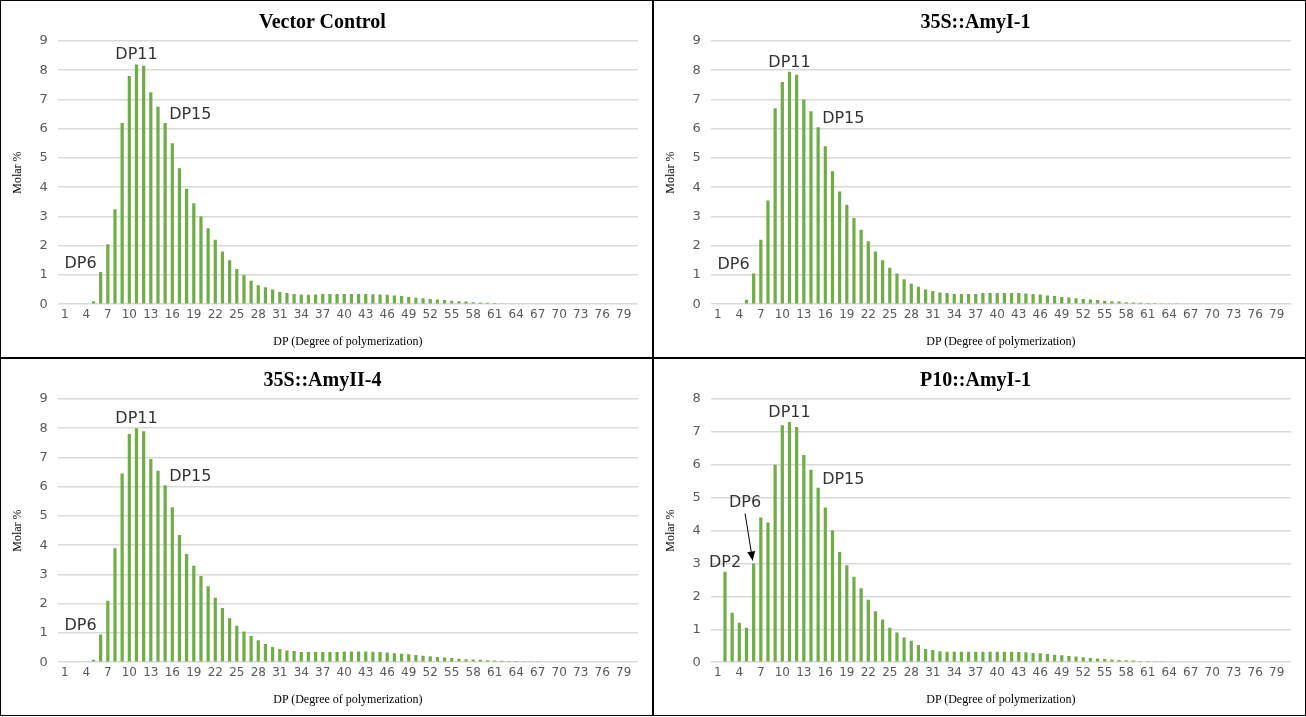 The image size is (1306, 717). Describe the element at coordinates (237, 313) in the screenshot. I see `x-tick-label: 25` at that location.